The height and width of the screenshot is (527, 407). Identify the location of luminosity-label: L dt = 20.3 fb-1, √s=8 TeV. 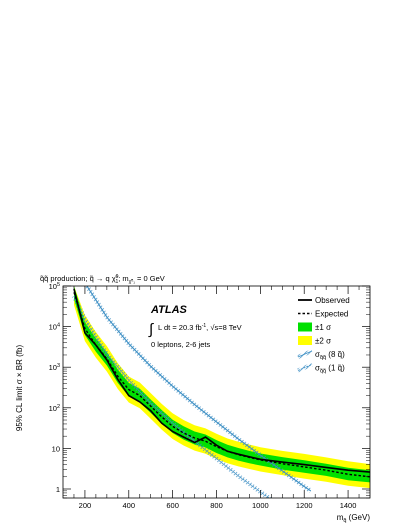
(200, 327).